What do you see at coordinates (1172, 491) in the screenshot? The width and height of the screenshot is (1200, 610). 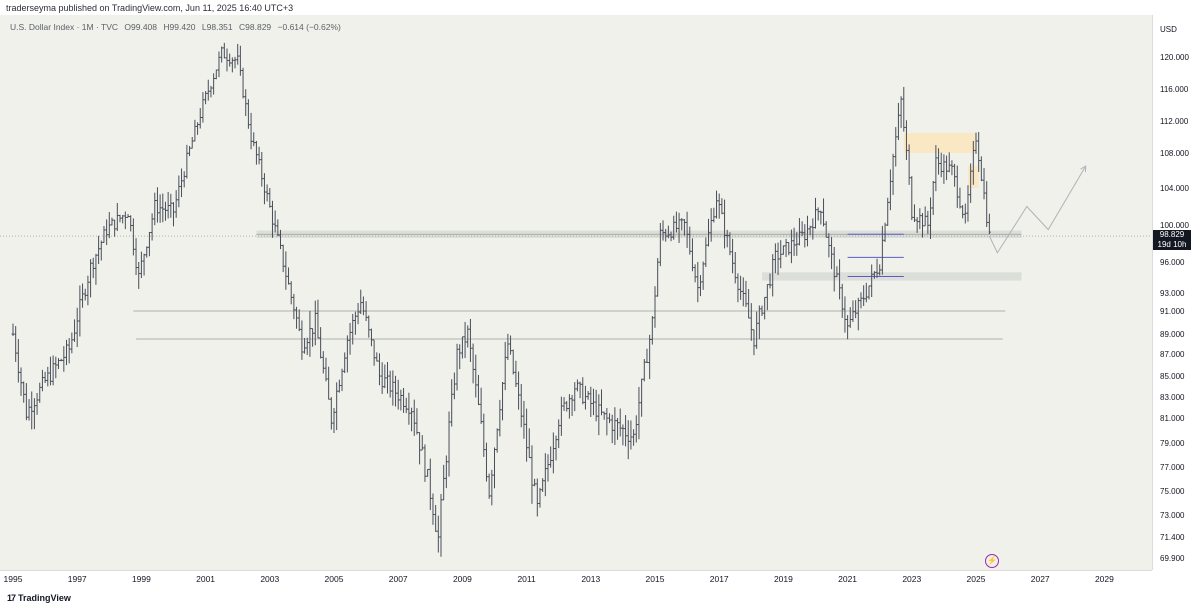 I see `price-tick-label: 75.000` at bounding box center [1172, 491].